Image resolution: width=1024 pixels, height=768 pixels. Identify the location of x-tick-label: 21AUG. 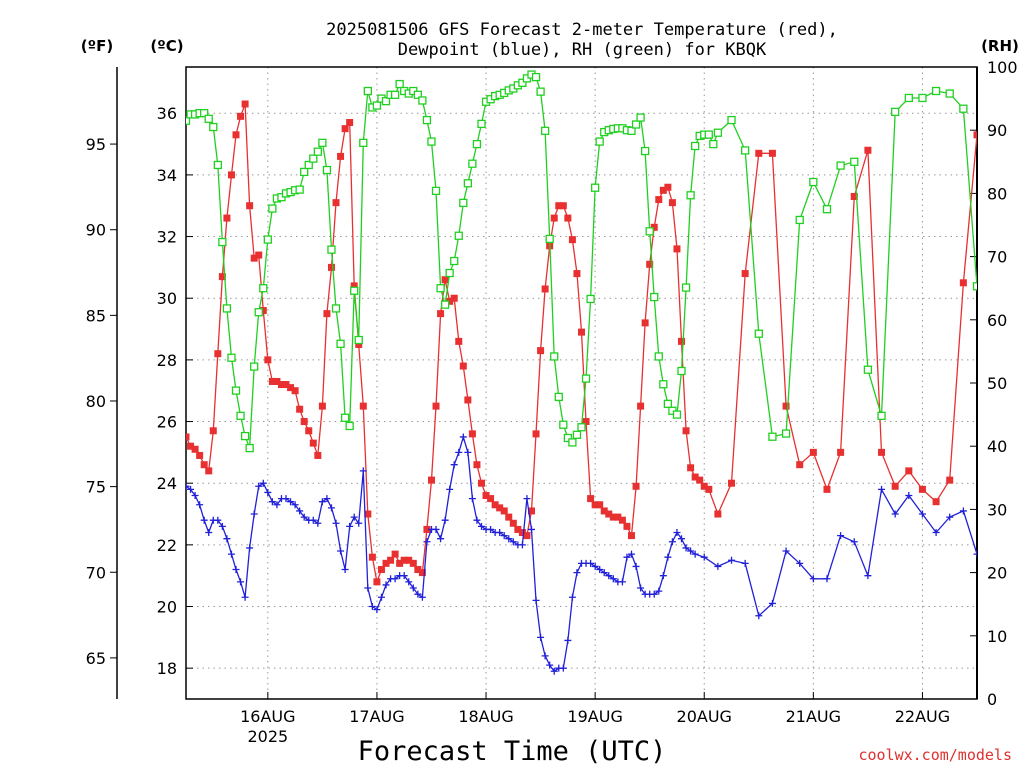
(813, 716).